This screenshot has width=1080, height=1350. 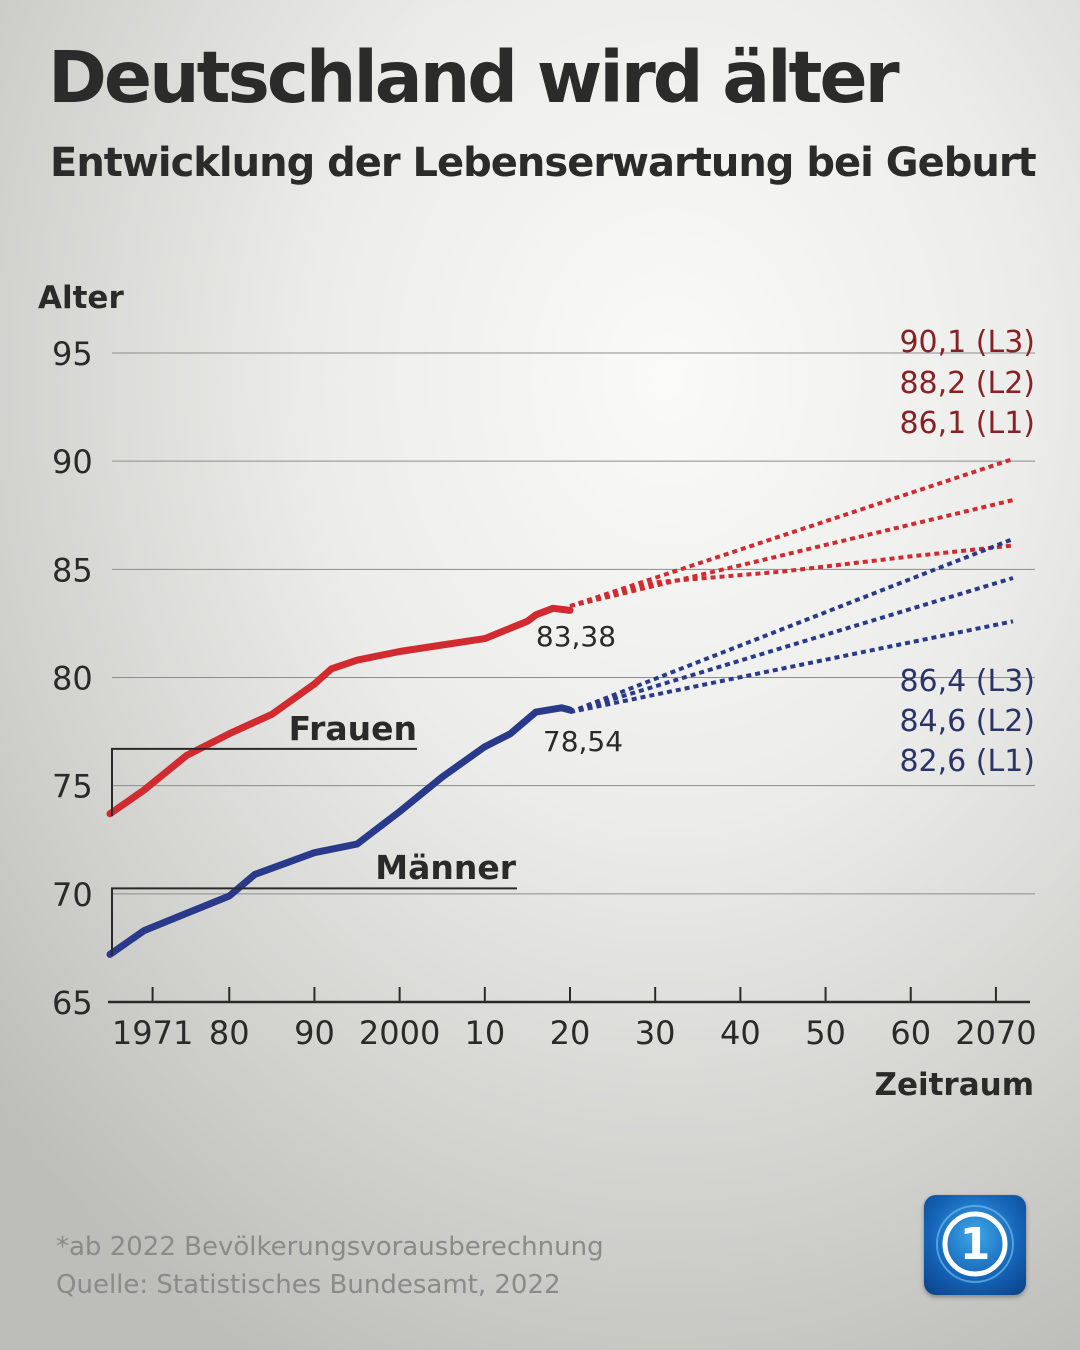 What do you see at coordinates (308, 1285) in the screenshot?
I see `footnote-source: Quelle: Statistisches Bundesamt, 2022` at bounding box center [308, 1285].